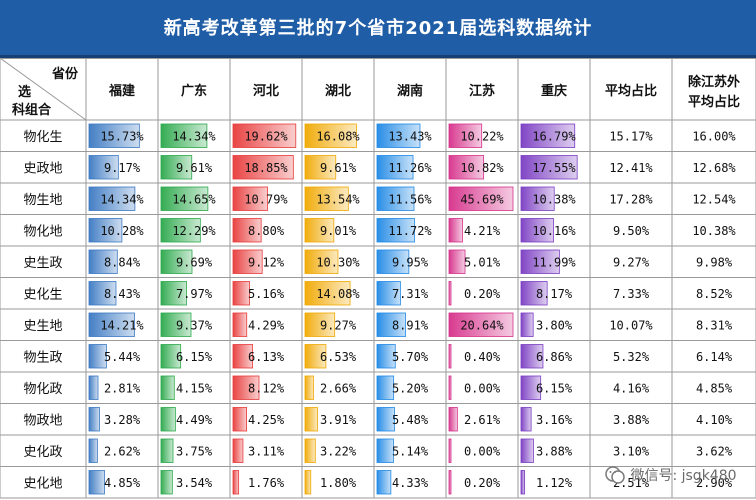 The height and width of the screenshot is (500, 756). What do you see at coordinates (266, 199) in the screenshot?
I see `cell-value: 10.79%` at bounding box center [266, 199].